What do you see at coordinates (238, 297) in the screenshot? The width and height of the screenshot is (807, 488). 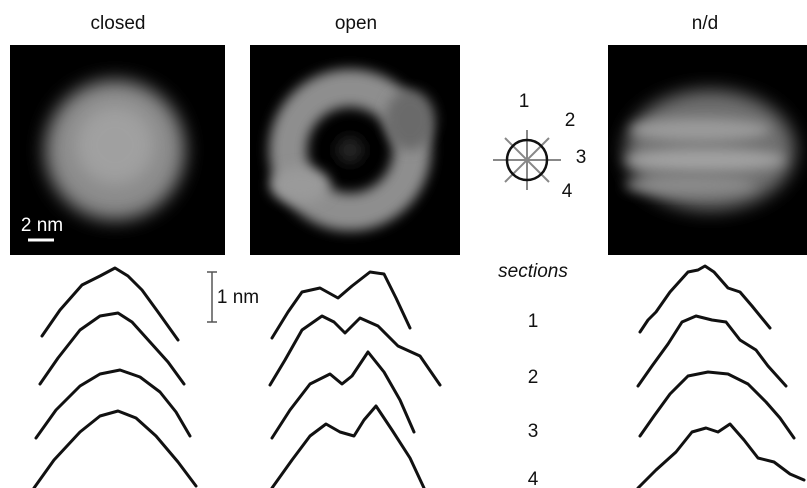 I see `height-scale-label: 1 nm` at bounding box center [238, 297].